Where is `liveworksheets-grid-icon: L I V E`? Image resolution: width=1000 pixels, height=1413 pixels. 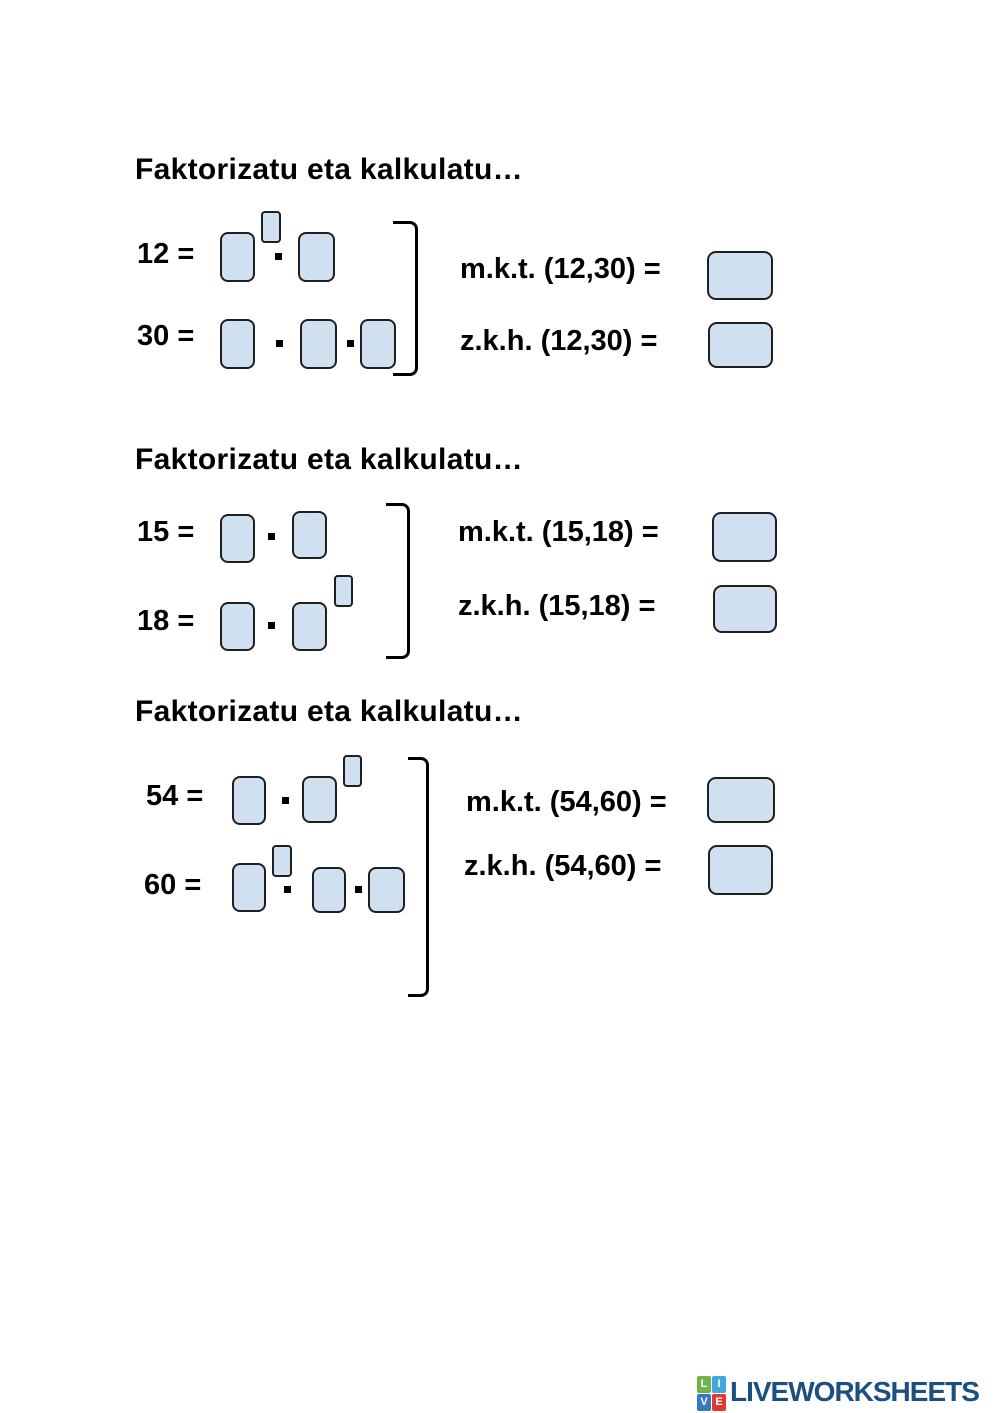
liveworksheets-grid-icon: L I V E is located at coordinates (711, 1393).